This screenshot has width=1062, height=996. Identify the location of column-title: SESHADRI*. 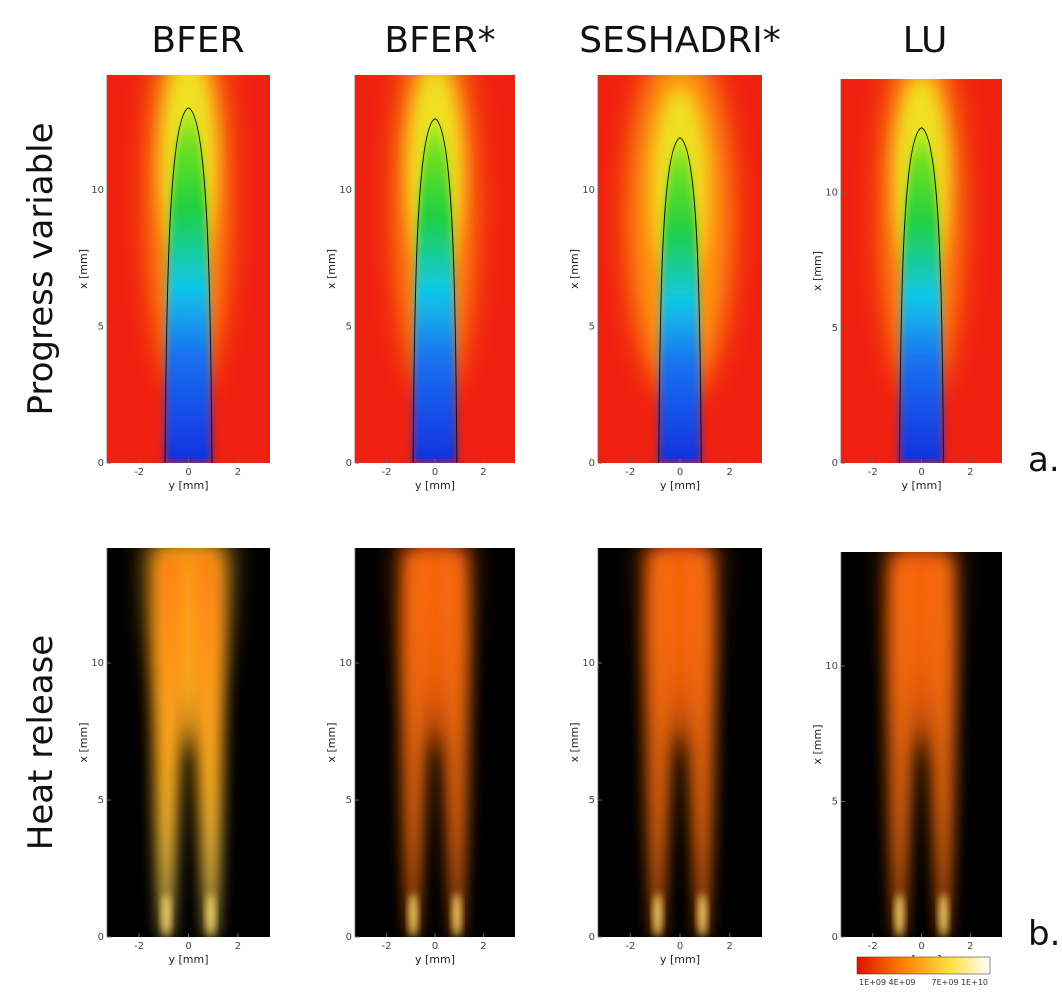
(680, 40).